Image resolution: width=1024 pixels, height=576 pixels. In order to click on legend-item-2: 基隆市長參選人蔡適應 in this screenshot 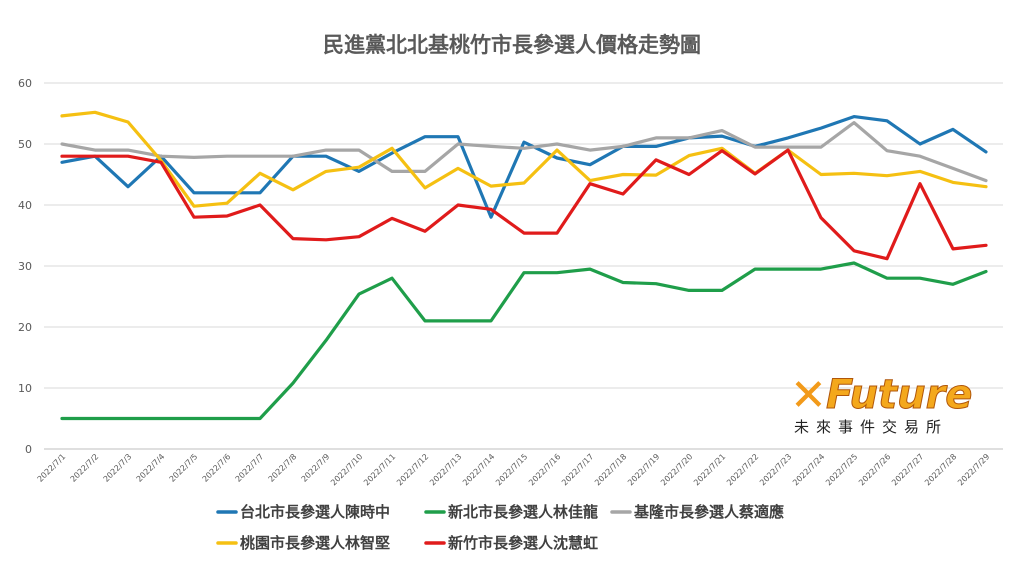, I will do `click(697, 512)`.